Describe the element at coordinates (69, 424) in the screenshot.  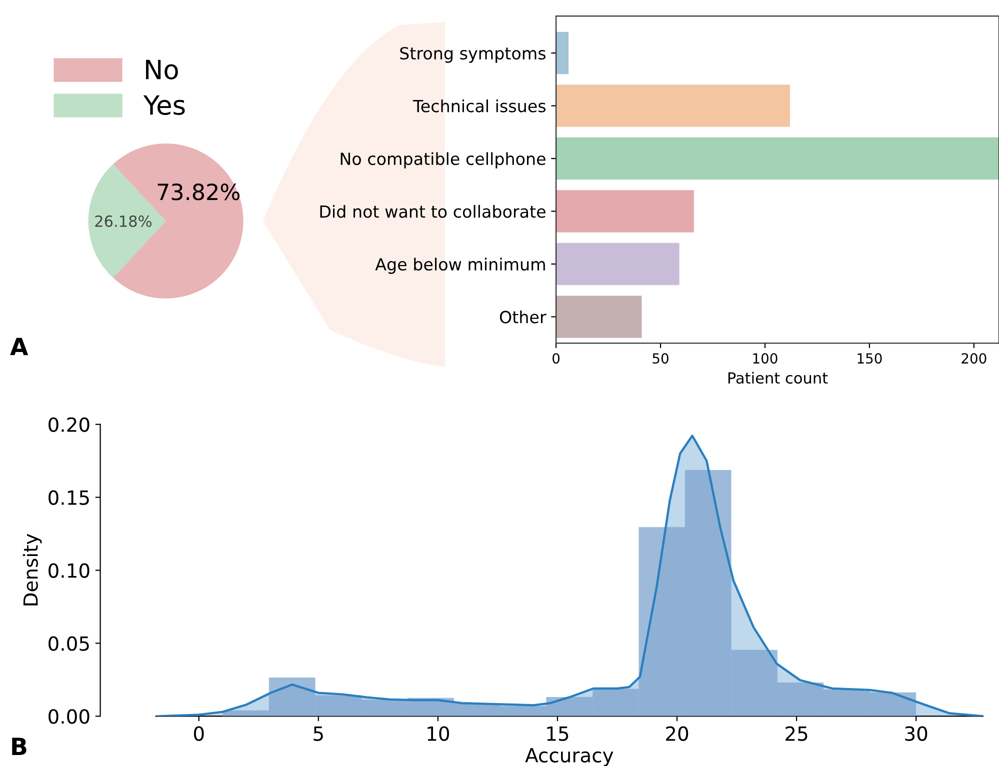
I see `y-tick-label: 0.20` at that location.